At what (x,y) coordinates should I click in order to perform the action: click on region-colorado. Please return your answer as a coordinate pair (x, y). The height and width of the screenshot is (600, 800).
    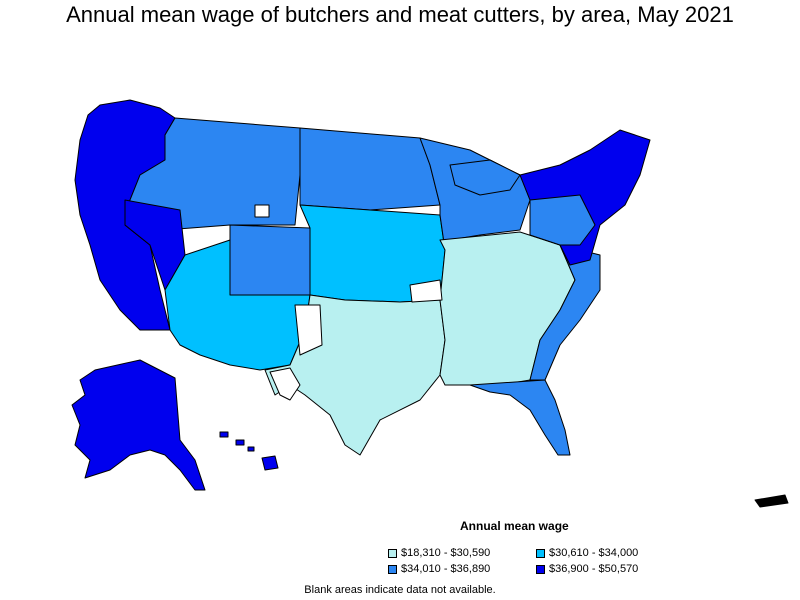
    Looking at the image, I should click on (270, 260).